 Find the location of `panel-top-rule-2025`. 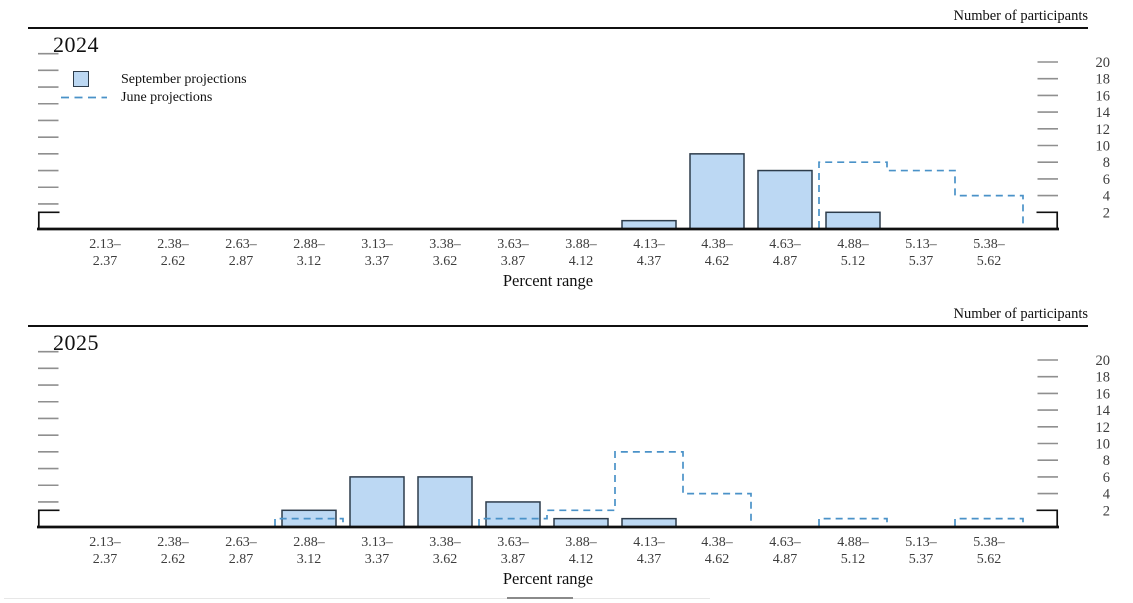

panel-top-rule-2025 is located at coordinates (558, 326).